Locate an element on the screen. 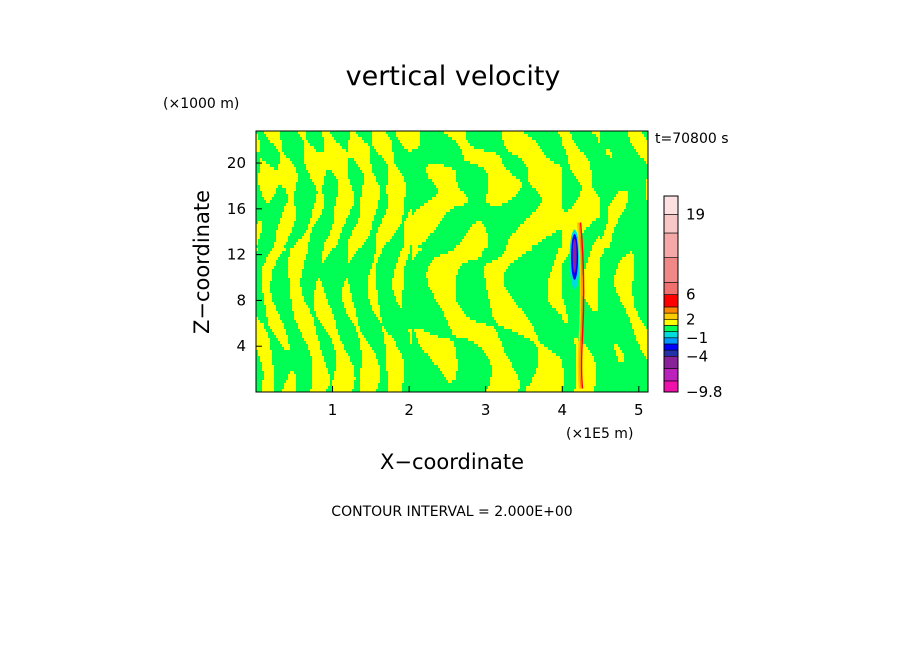  y-tick-label: 16 is located at coordinates (236, 209).